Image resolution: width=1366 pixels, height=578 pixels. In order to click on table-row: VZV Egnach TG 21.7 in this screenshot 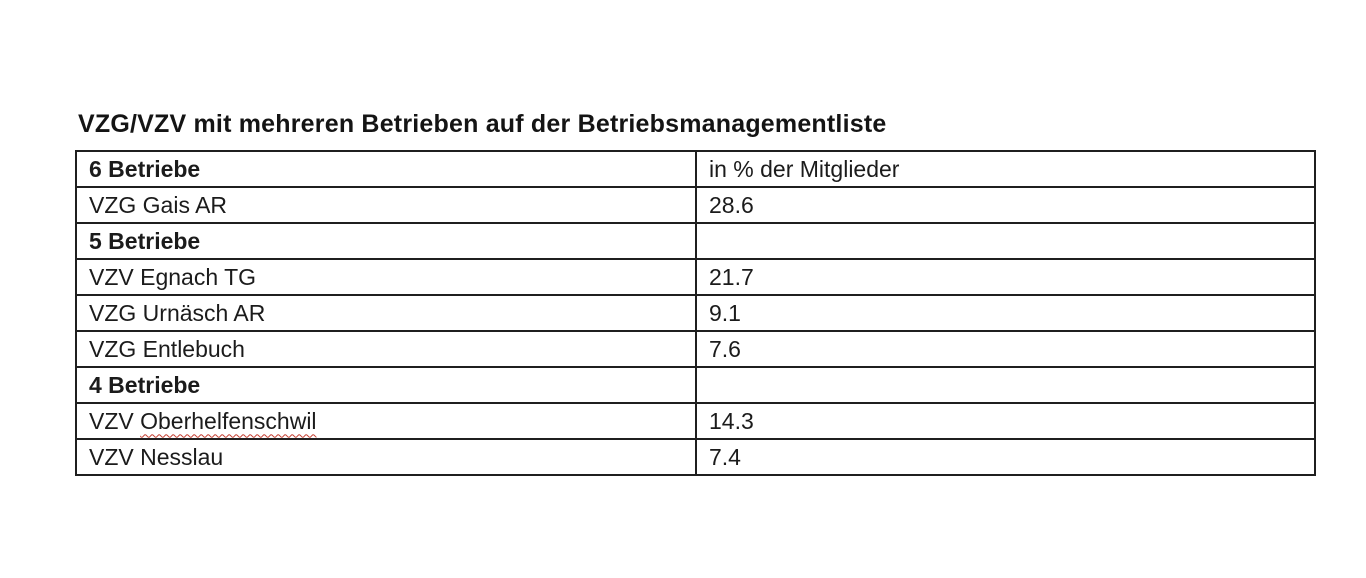, I will do `click(695, 277)`.